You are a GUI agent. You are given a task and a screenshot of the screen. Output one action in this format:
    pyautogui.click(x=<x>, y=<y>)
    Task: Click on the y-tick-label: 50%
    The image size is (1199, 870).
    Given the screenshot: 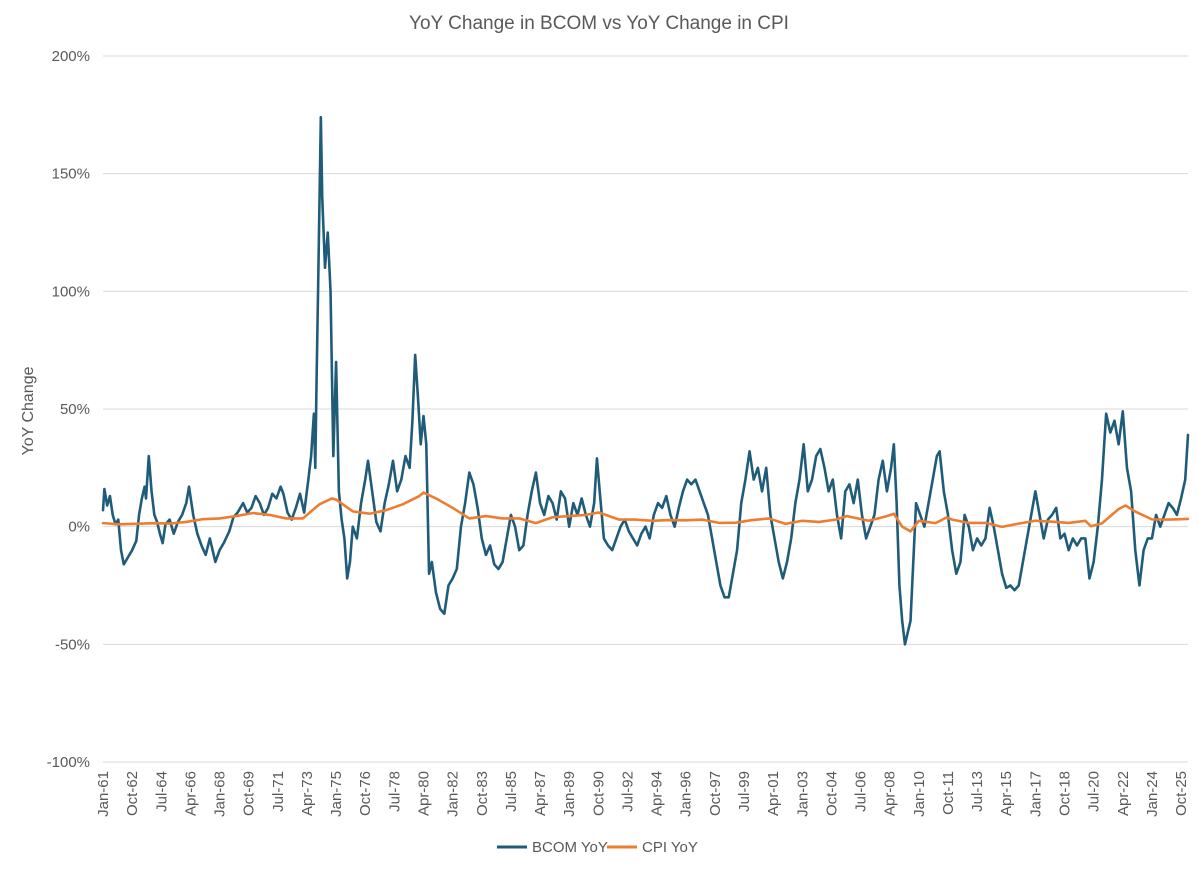 What is the action you would take?
    pyautogui.click(x=75, y=409)
    